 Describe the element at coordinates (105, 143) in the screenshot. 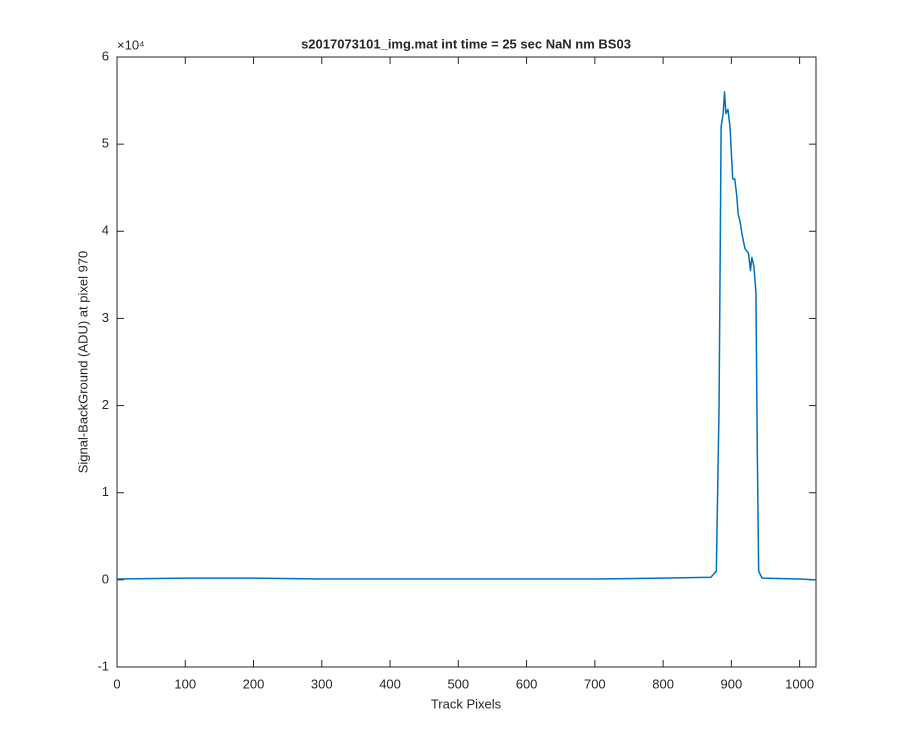

I see `y-tick-label: 5` at that location.